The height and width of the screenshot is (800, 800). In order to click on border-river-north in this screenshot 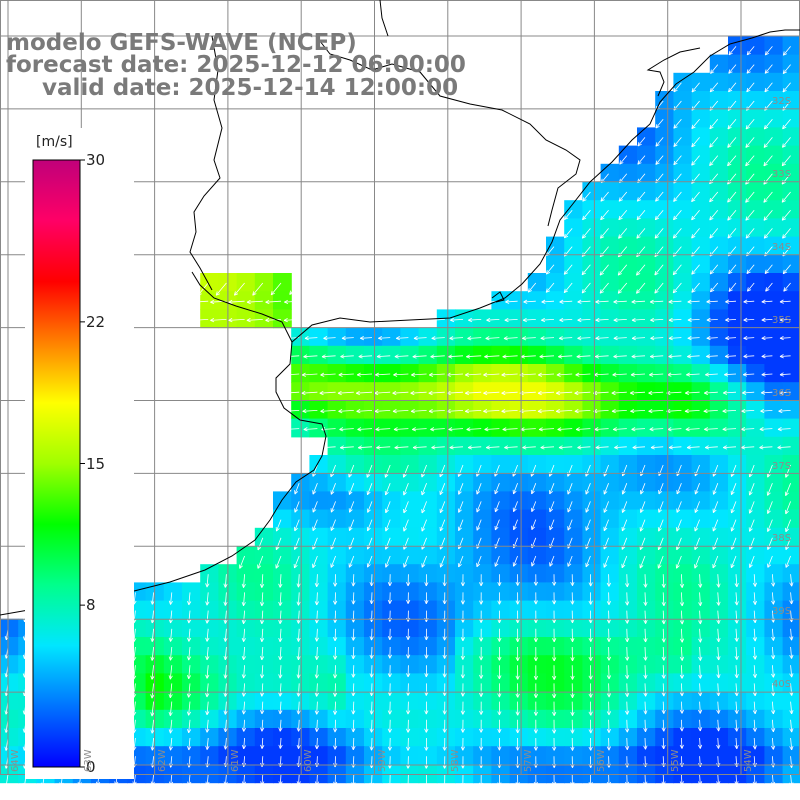, I will do `click(384, 18)`.